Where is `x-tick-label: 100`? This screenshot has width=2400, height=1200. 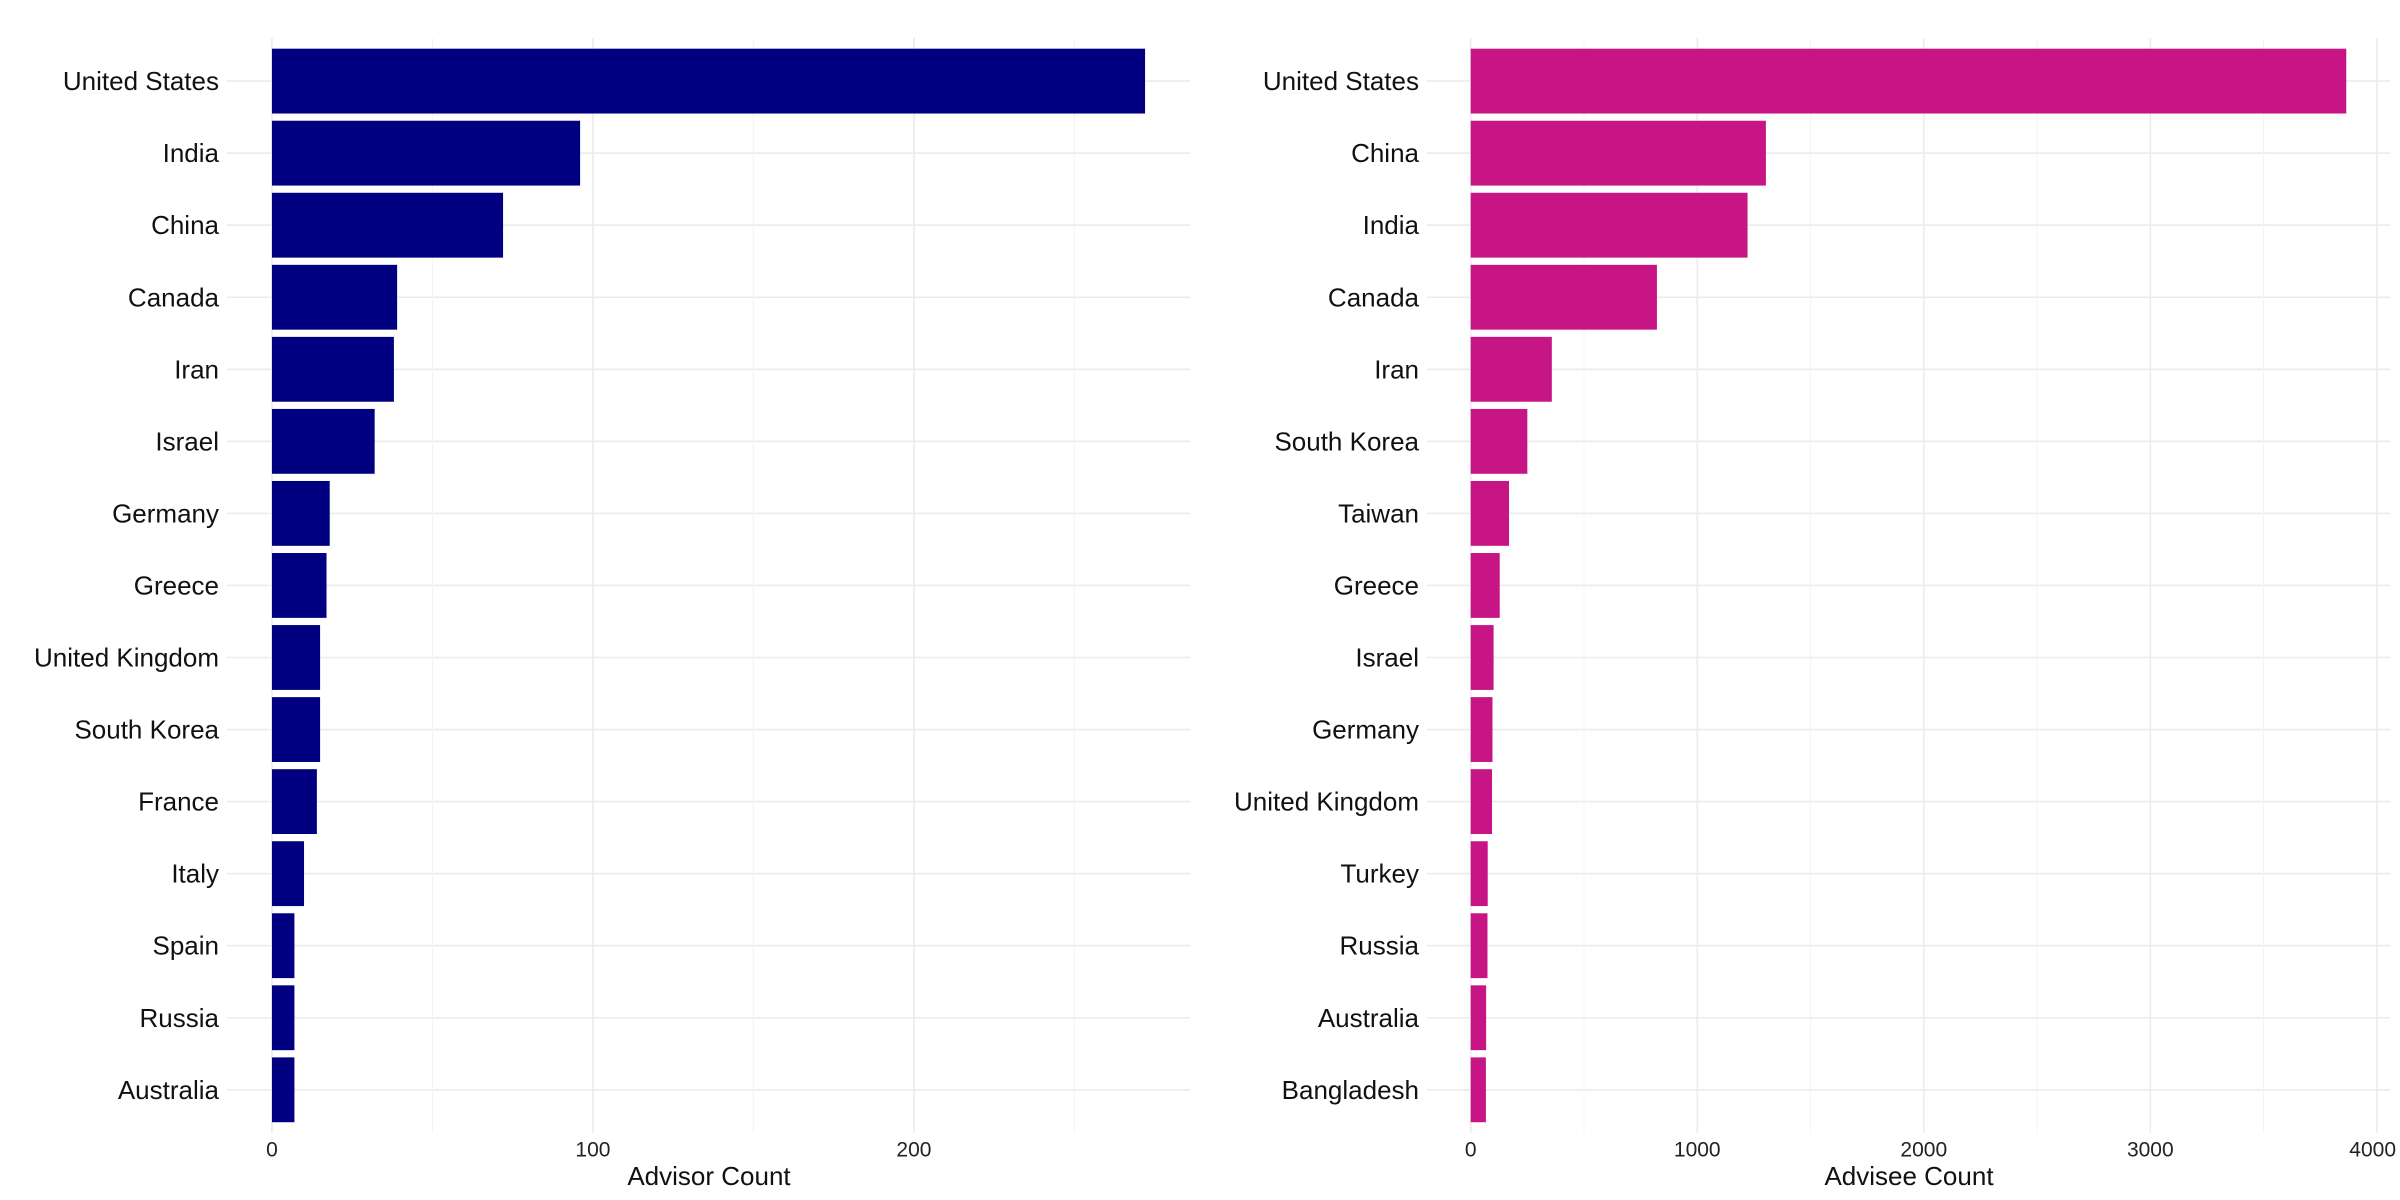
x-tick-label: 100 is located at coordinates (592, 1150).